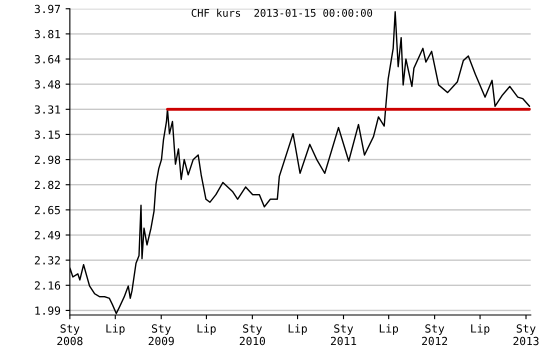 This screenshot has width=550, height=350. I want to click on chart-title: CHF kurs 2013-01-15 00:00:00, so click(282, 12).